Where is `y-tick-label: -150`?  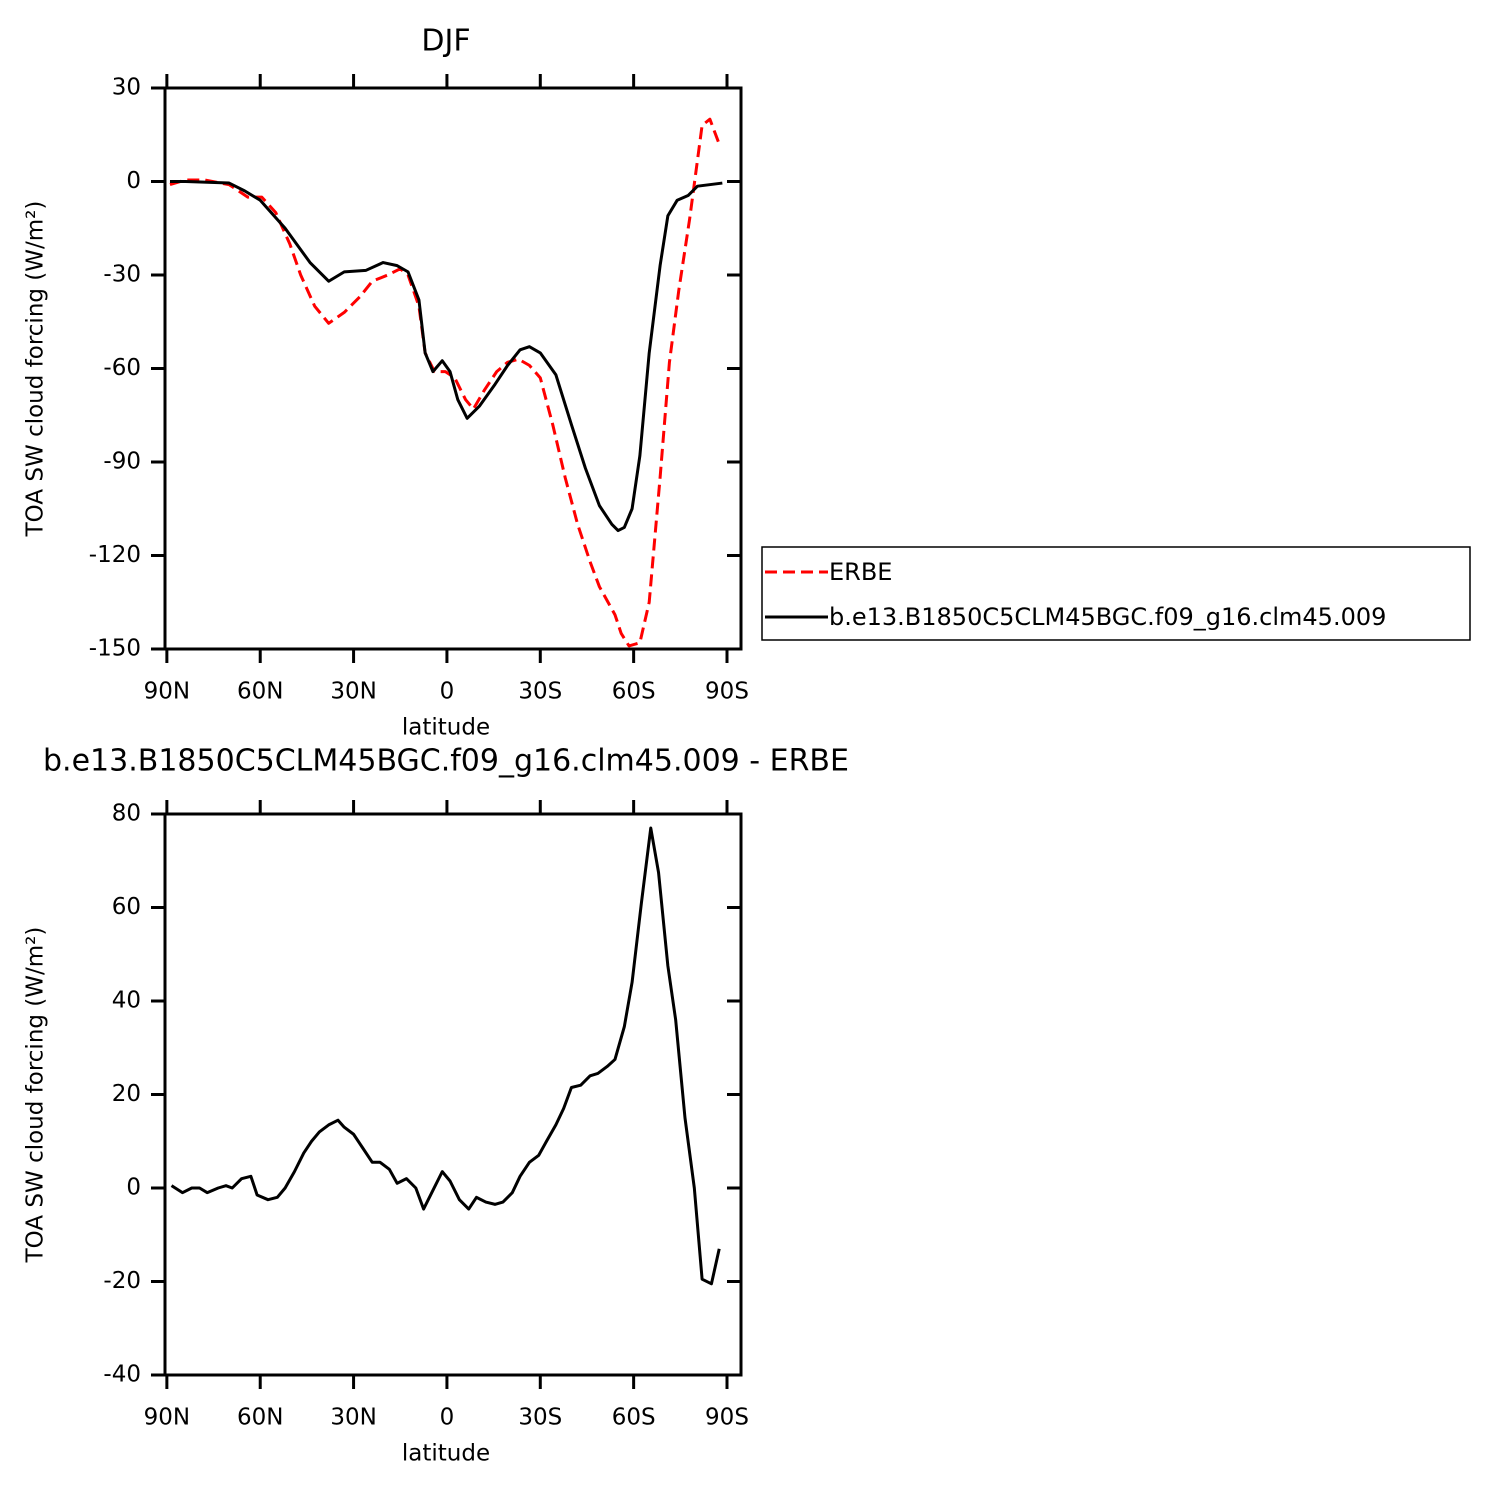
y-tick-label: -150 is located at coordinates (115, 649).